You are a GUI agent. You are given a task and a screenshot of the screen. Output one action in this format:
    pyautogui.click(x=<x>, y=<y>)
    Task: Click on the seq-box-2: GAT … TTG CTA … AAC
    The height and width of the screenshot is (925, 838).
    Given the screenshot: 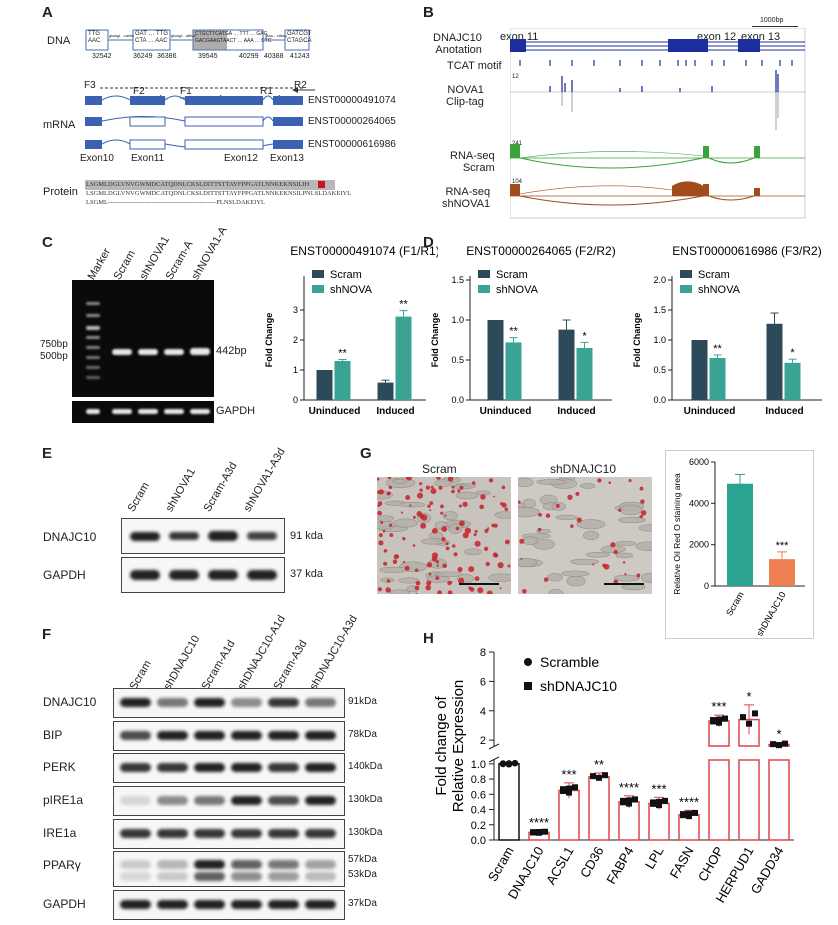 What is the action you would take?
    pyautogui.click(x=152, y=37)
    